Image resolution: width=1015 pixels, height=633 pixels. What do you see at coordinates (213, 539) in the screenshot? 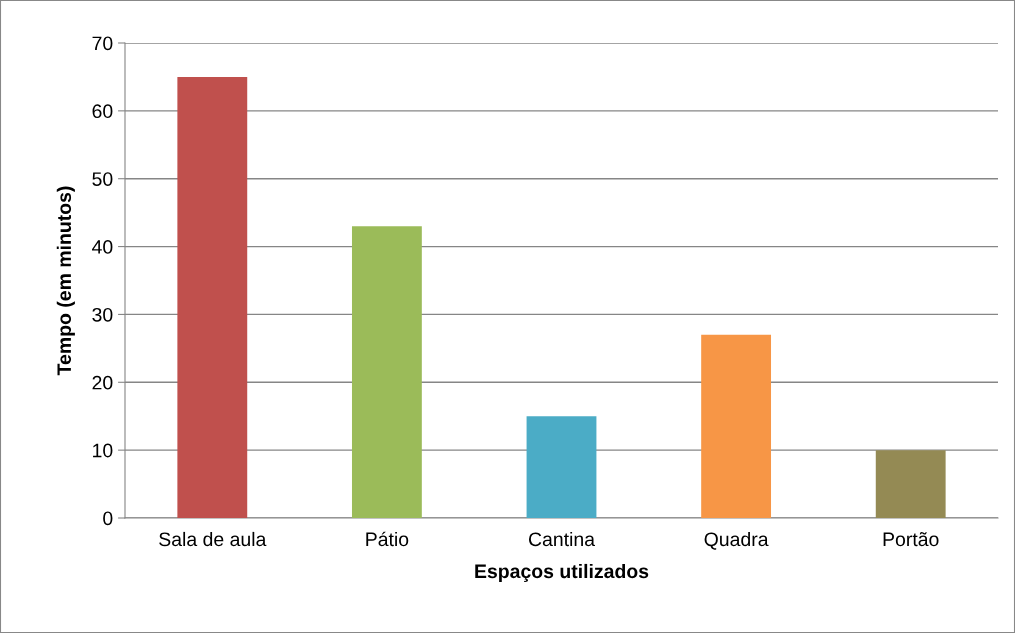
I see `x-tick-label: Sala de aula` at bounding box center [213, 539].